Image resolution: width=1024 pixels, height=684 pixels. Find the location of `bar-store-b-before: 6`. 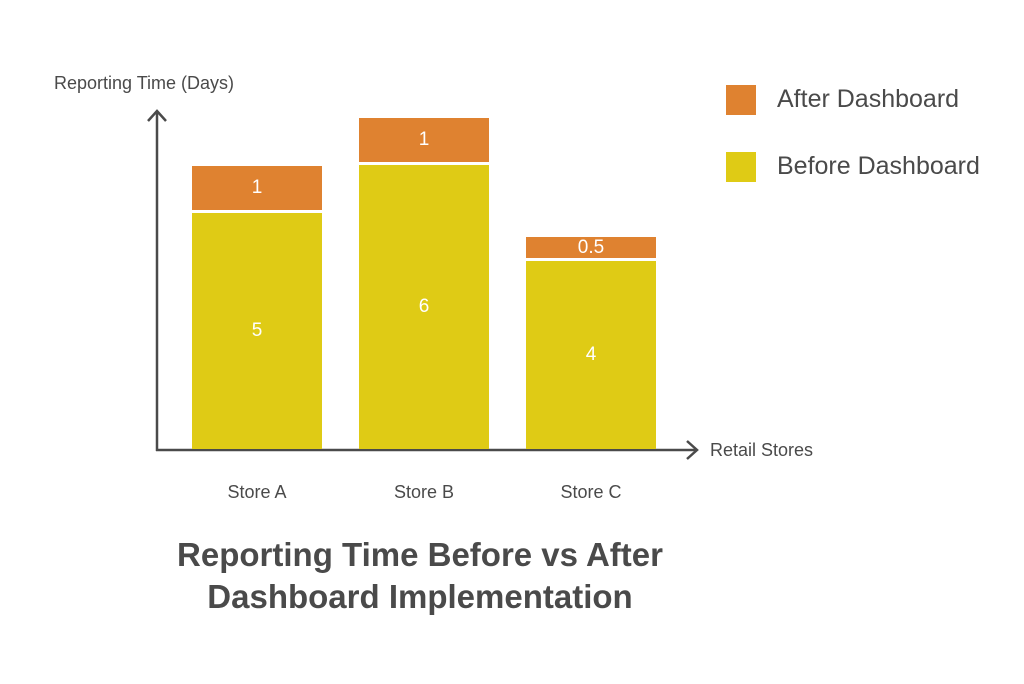

bar-store-b-before: 6 is located at coordinates (424, 307).